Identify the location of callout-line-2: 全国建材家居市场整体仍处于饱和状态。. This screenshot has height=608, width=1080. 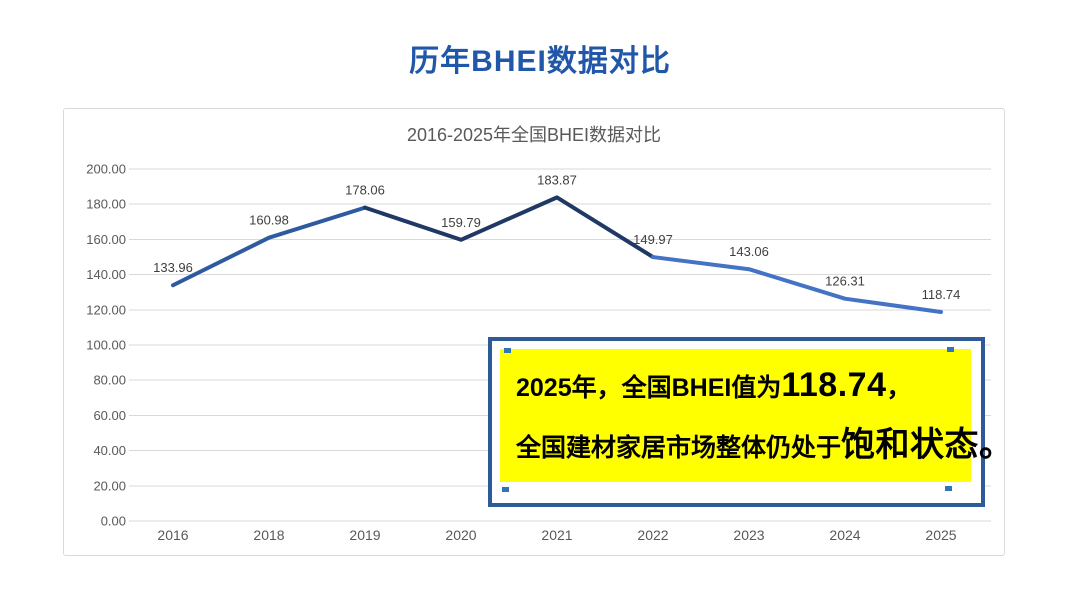
(764, 445).